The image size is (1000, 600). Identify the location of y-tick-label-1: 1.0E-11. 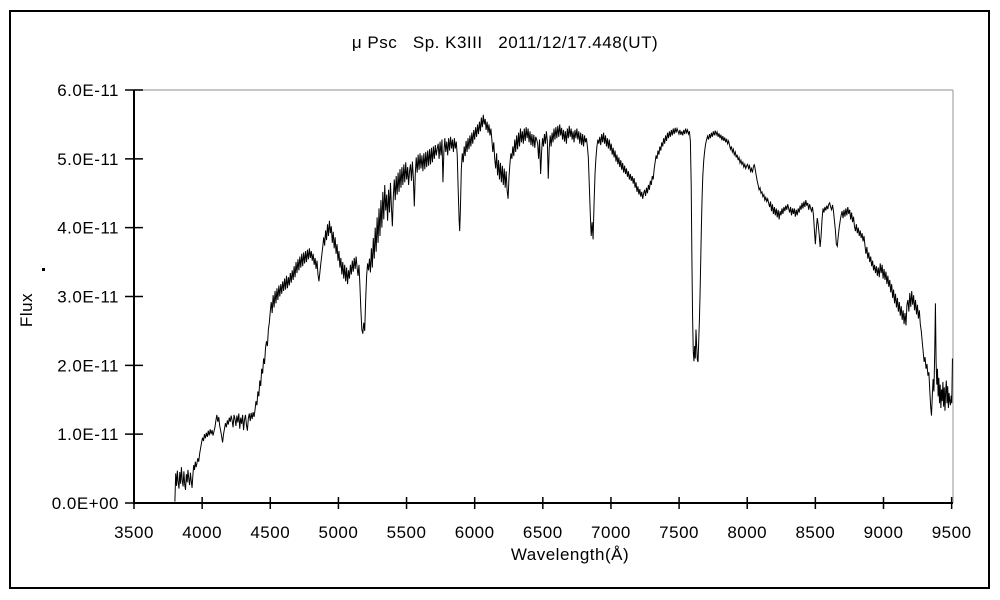
(88, 434).